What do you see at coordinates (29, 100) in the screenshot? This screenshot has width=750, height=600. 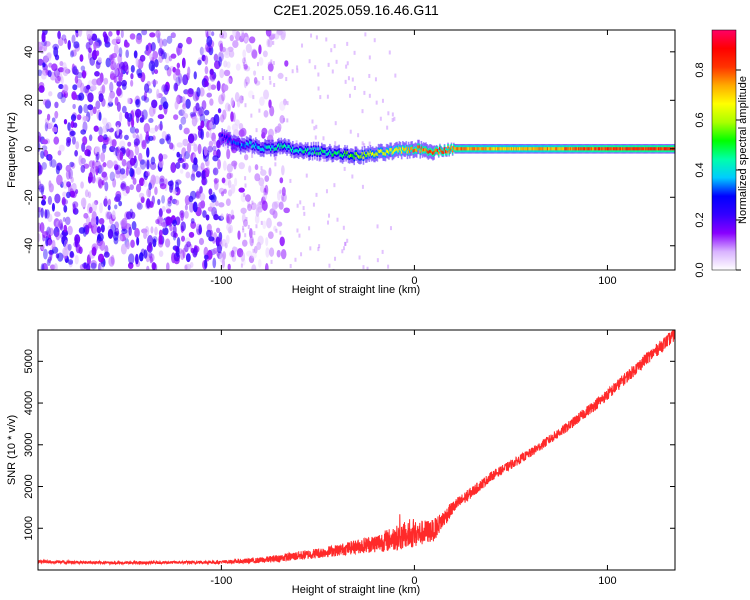 I see `y-tick-label: 20` at bounding box center [29, 100].